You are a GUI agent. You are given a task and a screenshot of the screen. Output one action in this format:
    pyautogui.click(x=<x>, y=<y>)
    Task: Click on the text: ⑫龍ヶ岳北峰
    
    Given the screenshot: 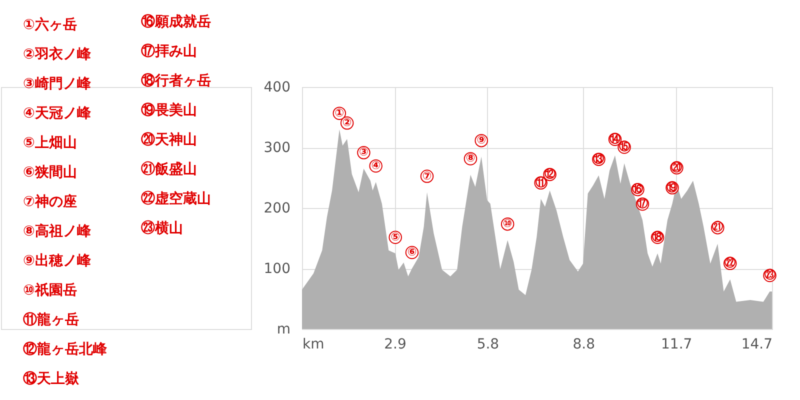 What is the action you would take?
    pyautogui.click(x=65, y=349)
    